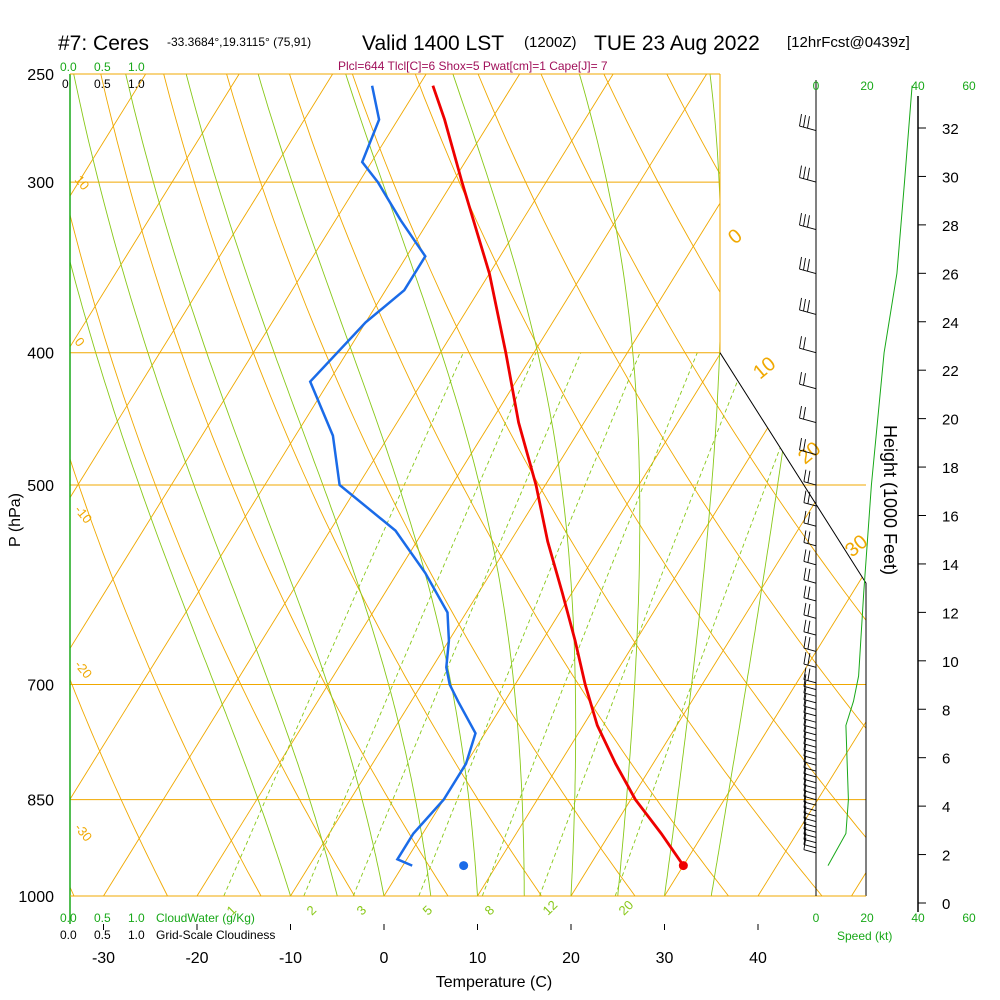 Image resolution: width=1000 pixels, height=1000 pixels. Describe the element at coordinates (103, 43) in the screenshot. I see `station-title: #7: Ceres` at that location.